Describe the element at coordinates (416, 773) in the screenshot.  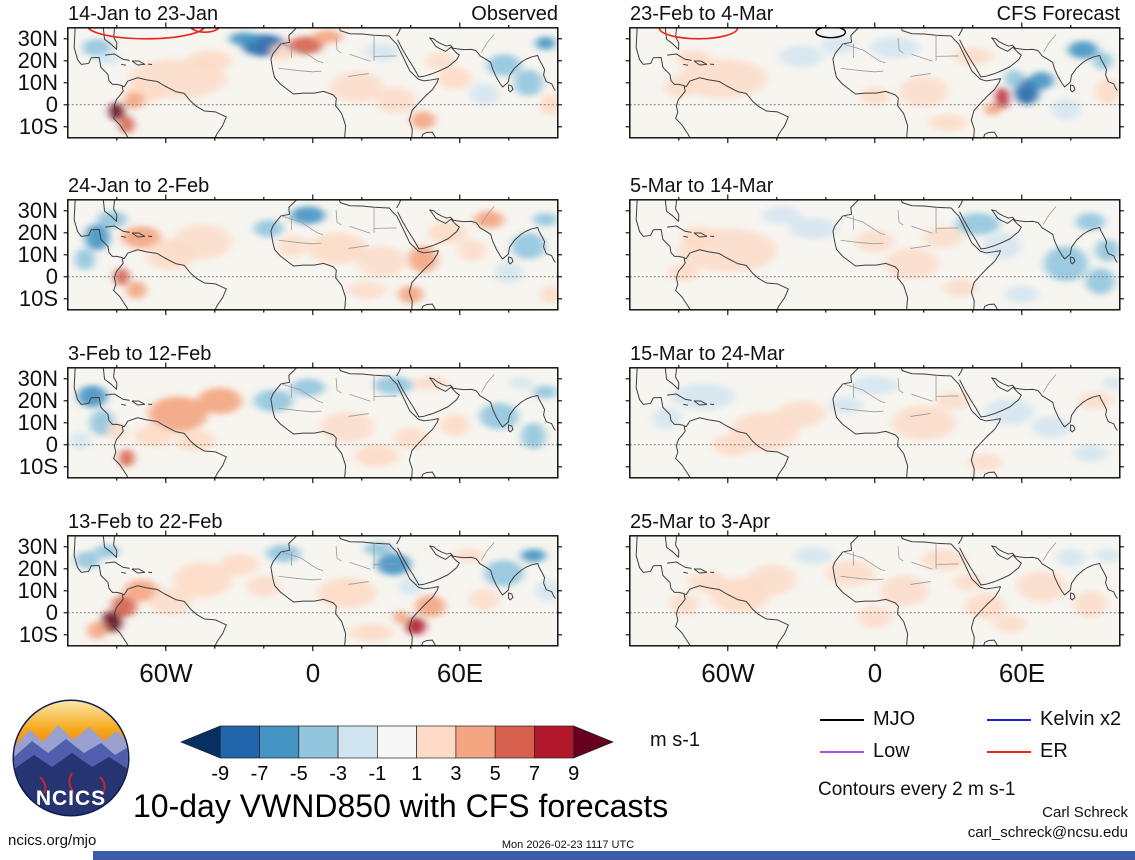
I see `colorbar-tick-label: 1` at that location.